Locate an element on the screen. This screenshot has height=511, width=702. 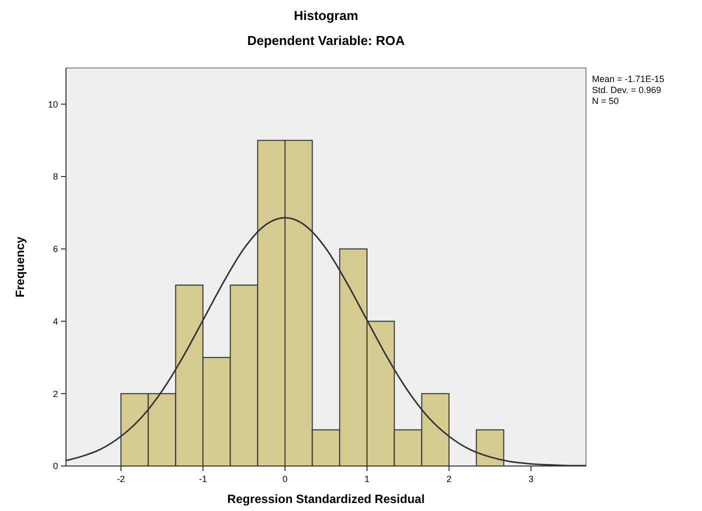
chart-subtitle: Dependent Variable: ROA is located at coordinates (326, 40).